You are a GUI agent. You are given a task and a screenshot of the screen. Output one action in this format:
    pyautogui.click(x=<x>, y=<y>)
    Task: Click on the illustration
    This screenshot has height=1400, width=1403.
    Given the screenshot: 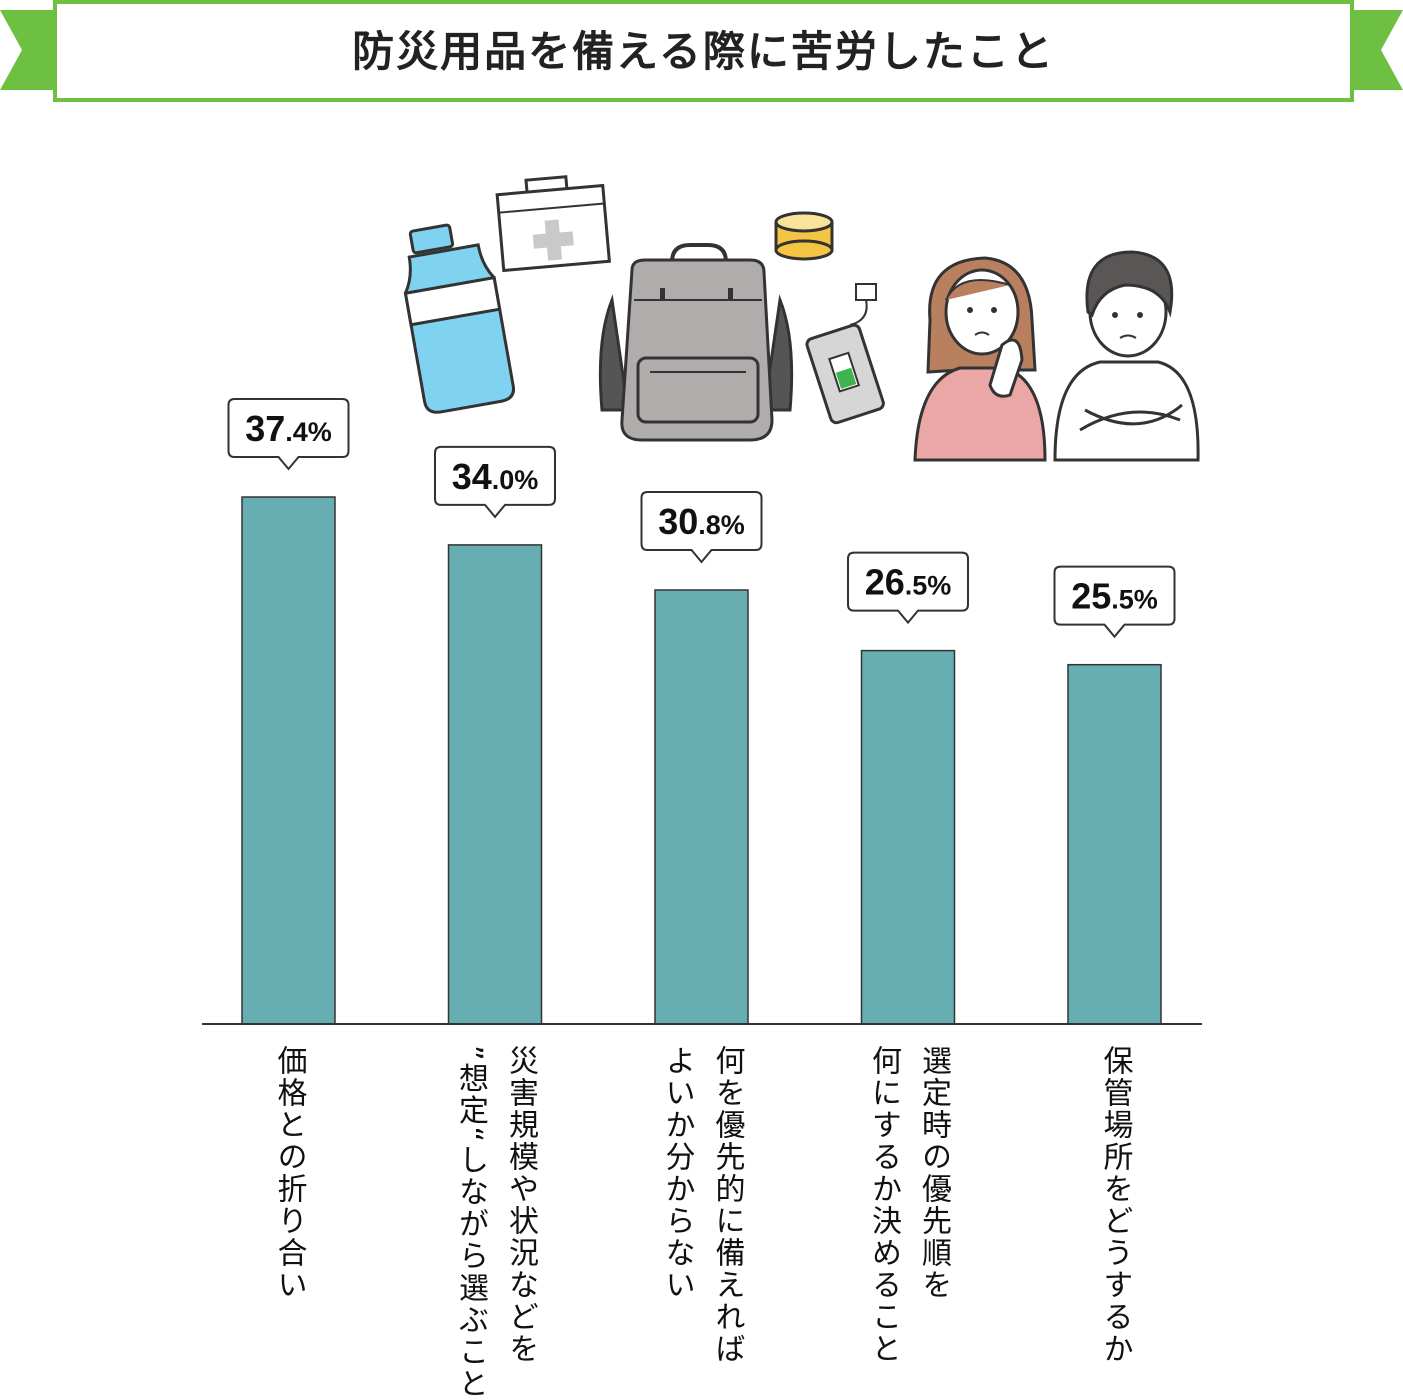 What is the action you would take?
    pyautogui.click(x=801, y=318)
    